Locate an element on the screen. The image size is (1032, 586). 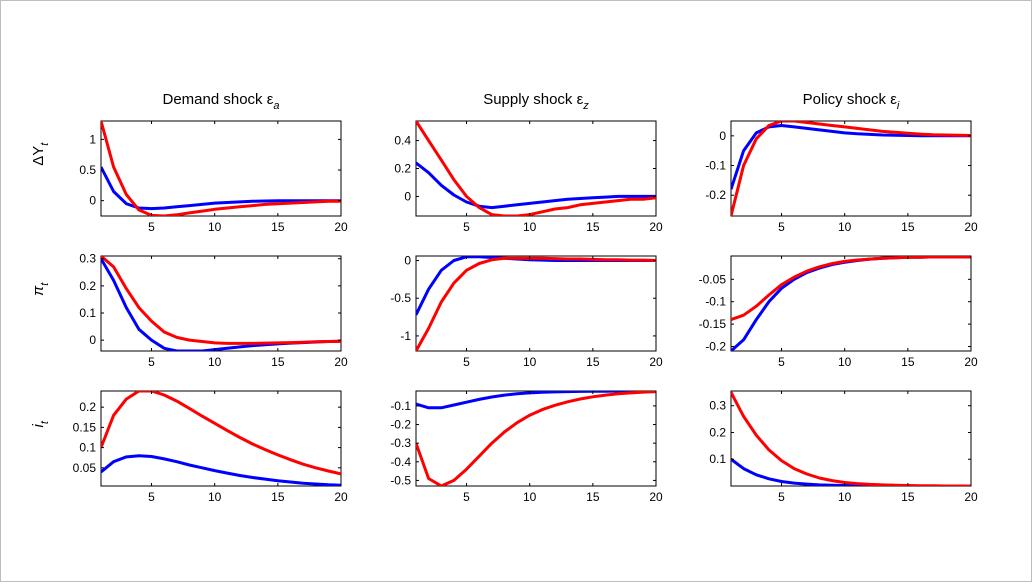
row-label-1: πt is located at coordinates (40, 289).